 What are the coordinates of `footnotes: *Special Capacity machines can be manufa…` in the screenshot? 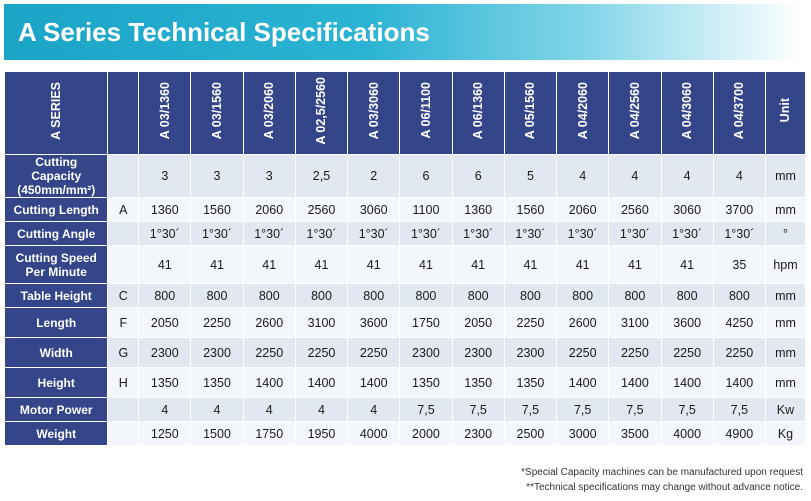 It's located at (662, 480).